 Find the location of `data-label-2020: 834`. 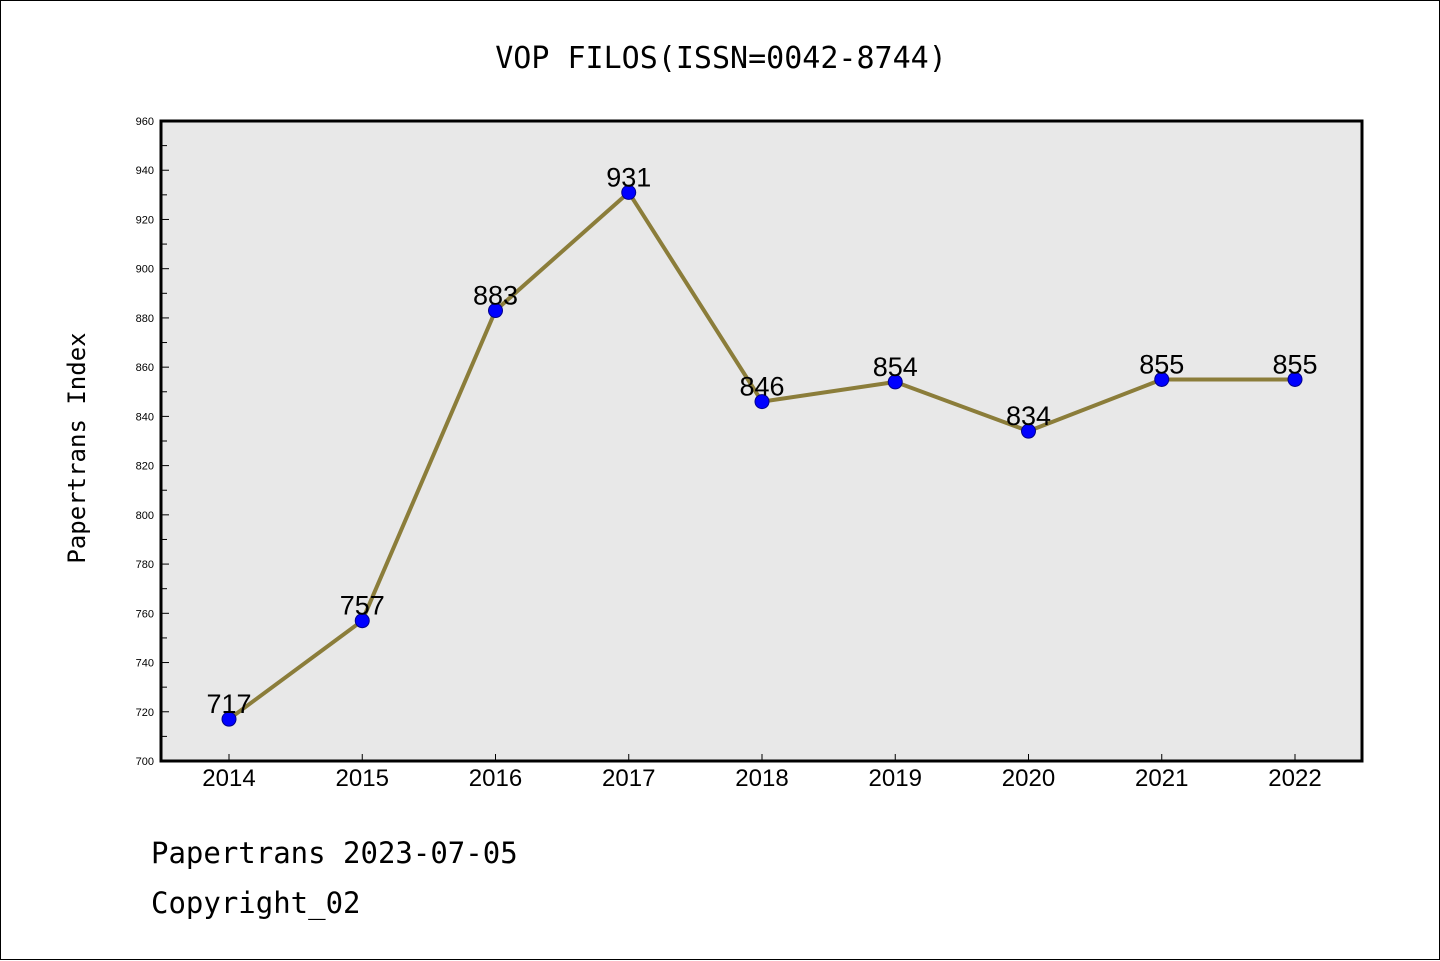

data-label-2020: 834 is located at coordinates (1028, 416).